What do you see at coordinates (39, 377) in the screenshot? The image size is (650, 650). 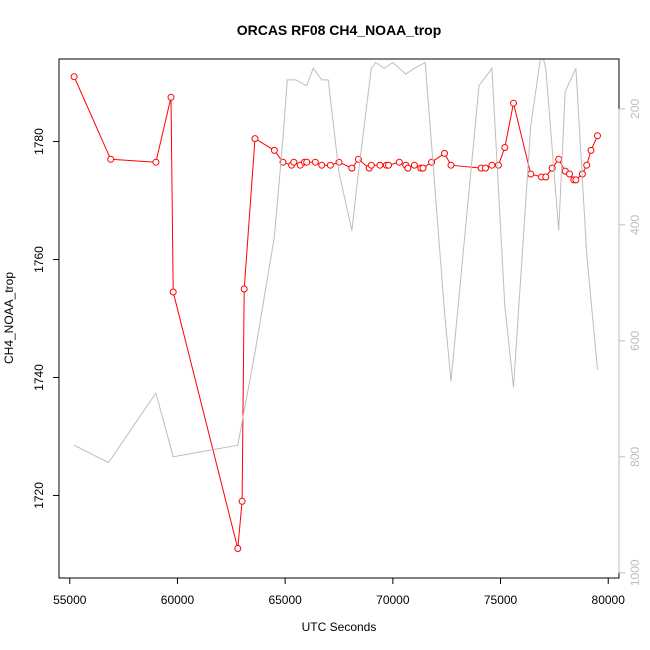 I see `y-tick-label: 1740` at bounding box center [39, 377].